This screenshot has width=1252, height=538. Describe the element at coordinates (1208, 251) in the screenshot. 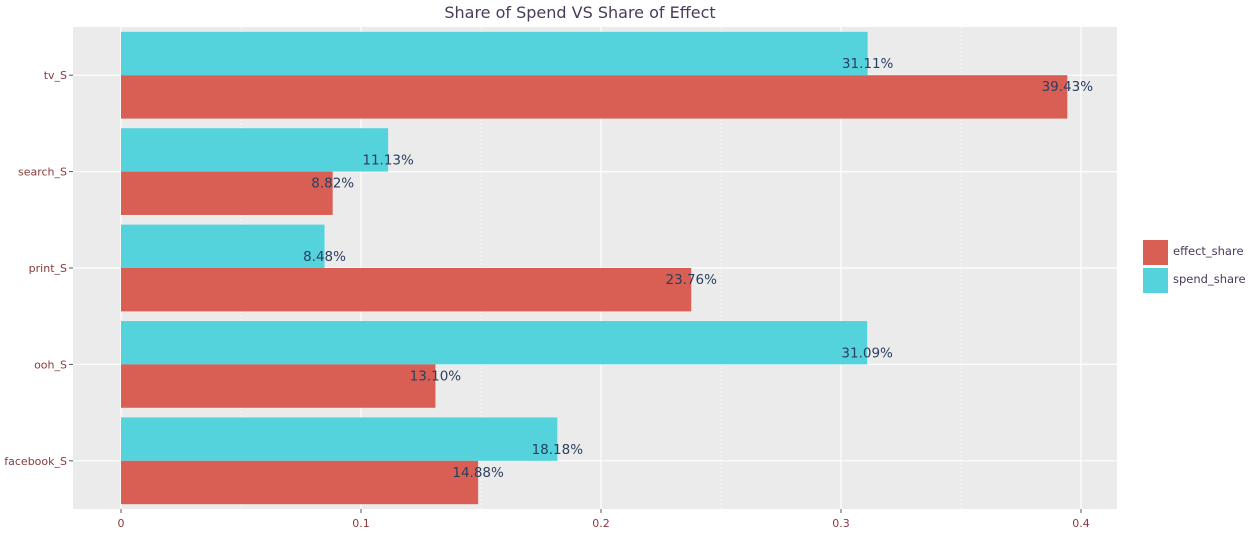

I see `legend-label-effect-share: effect_share` at that location.